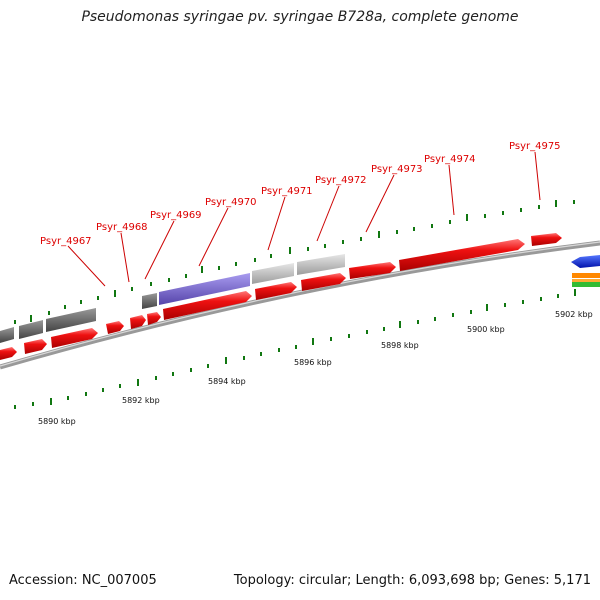 This screenshot has width=600, height=600. What do you see at coordinates (231, 202) in the screenshot?
I see `gene-label: Psyr_4970` at bounding box center [231, 202].